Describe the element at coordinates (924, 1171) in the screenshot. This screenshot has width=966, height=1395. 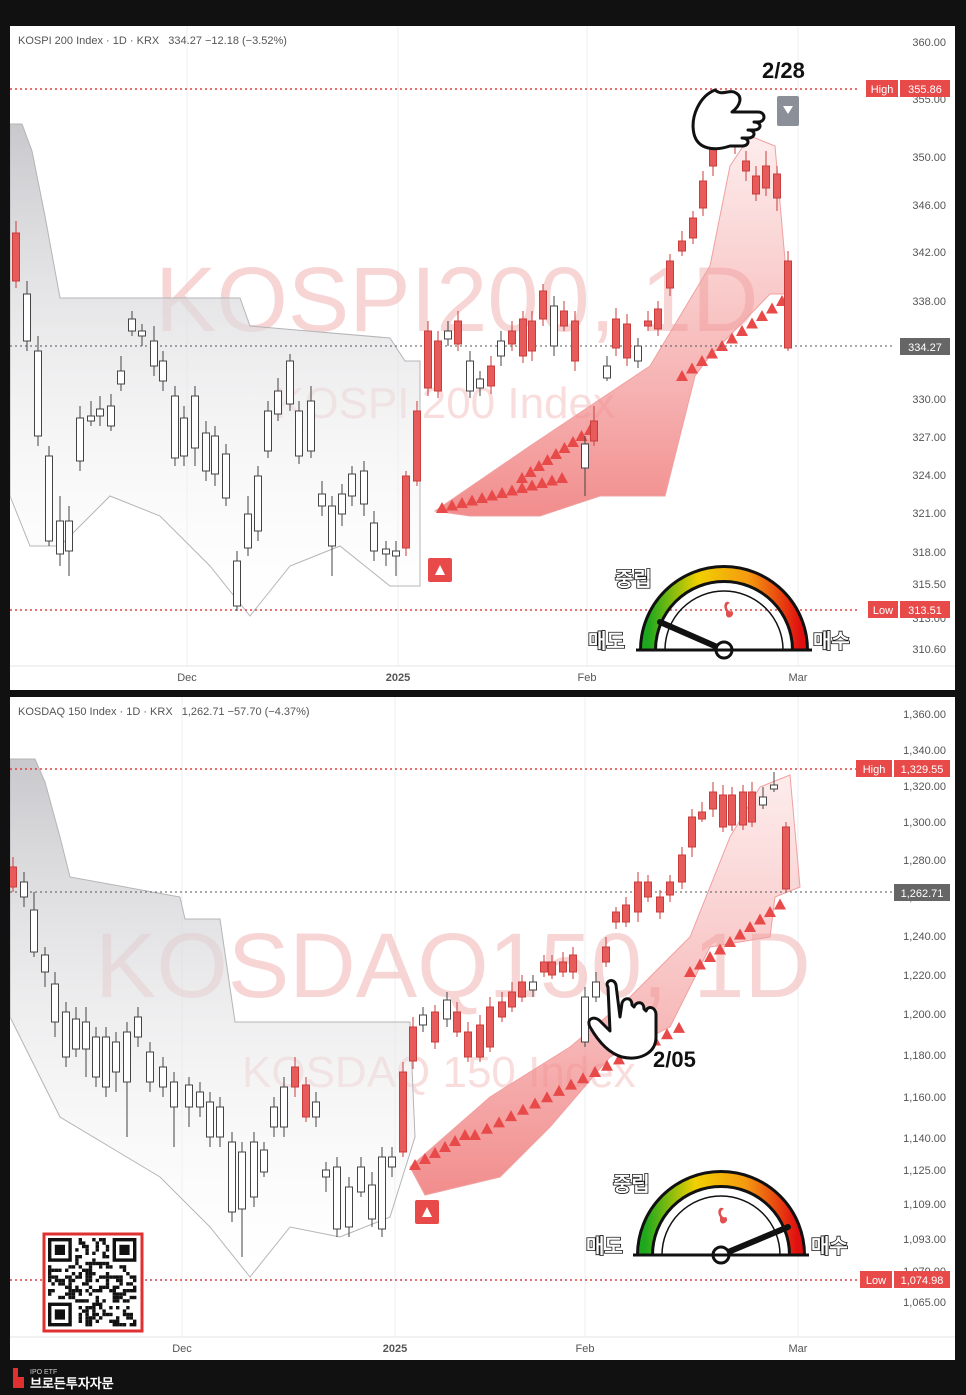
I see `y-tick-label: 1,125.00` at that location.